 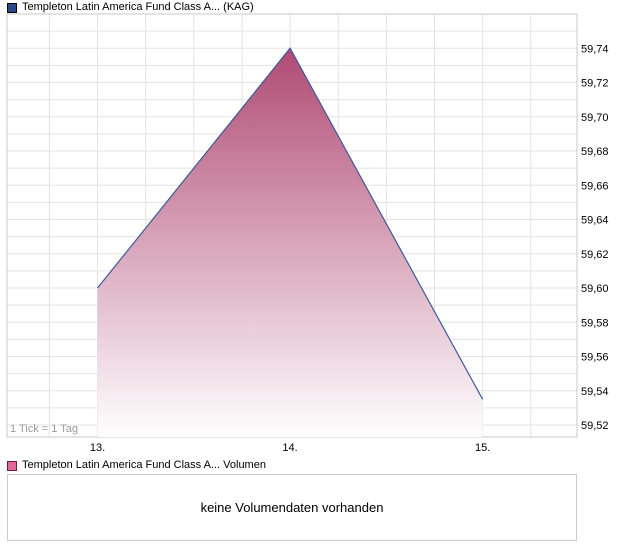 I want to click on volume-message: keine Volumendaten vorhanden, so click(x=292, y=507).